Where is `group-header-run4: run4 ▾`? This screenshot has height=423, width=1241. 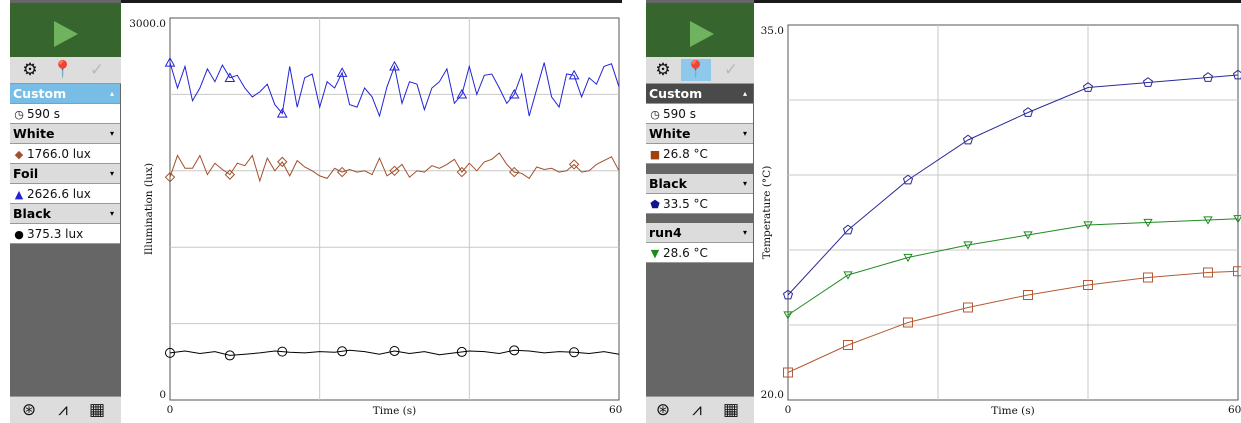
group-header-run4: run4 ▾ is located at coordinates (699, 233).